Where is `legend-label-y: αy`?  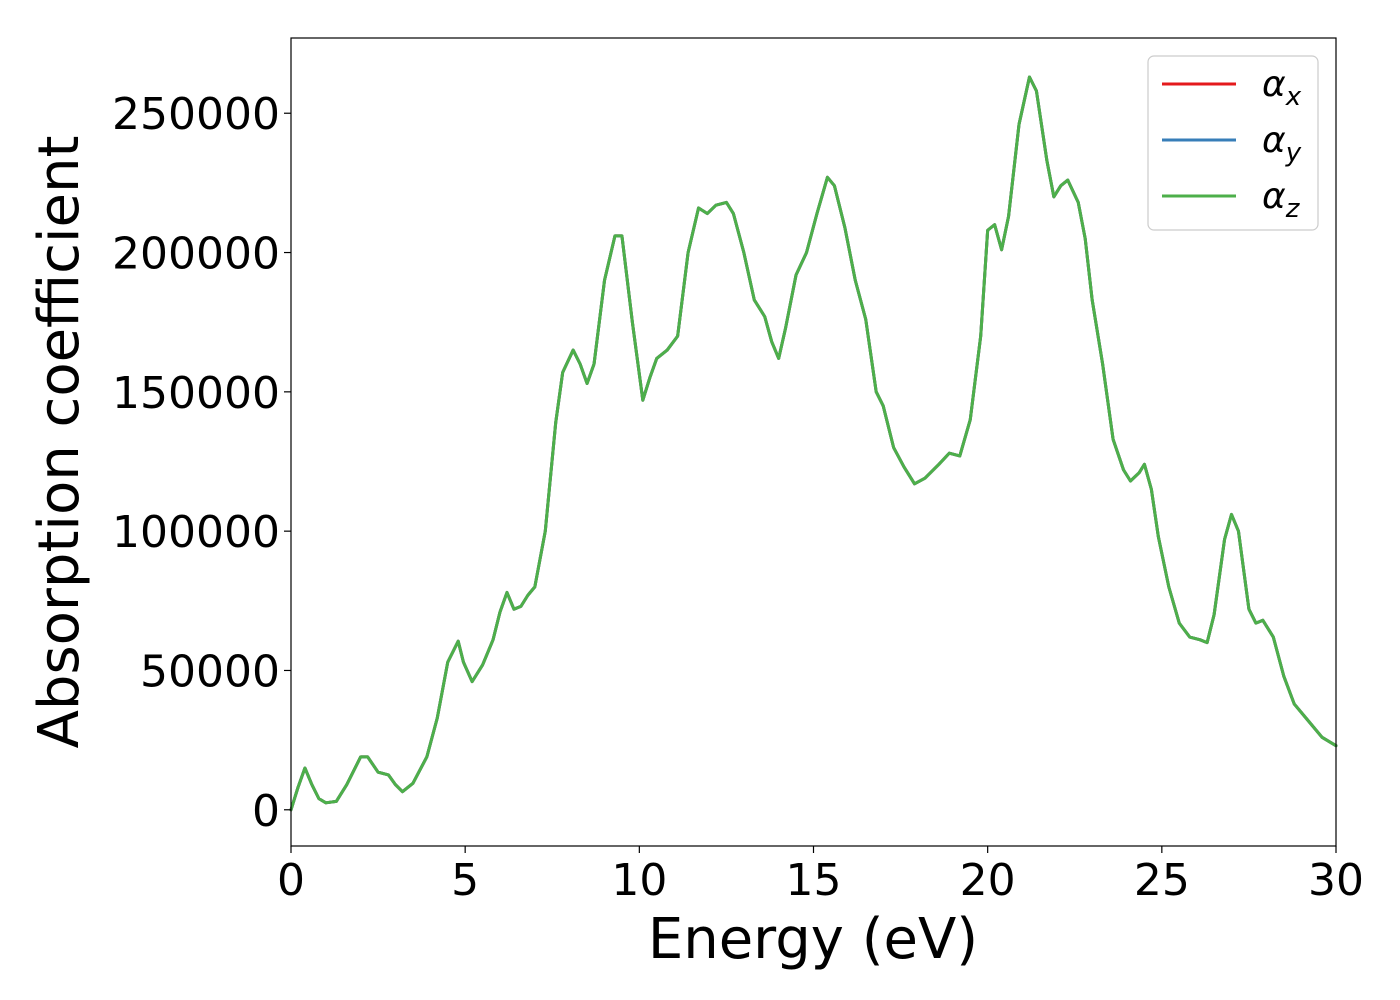
legend-label-y: αy is located at coordinates (1282, 144).